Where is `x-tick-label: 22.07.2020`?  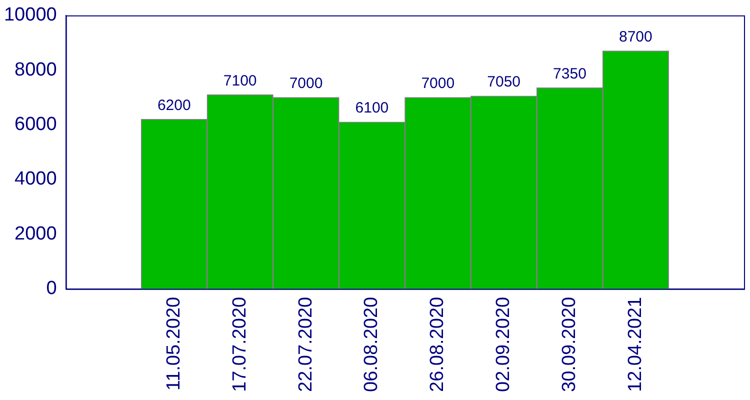 x-tick-label: 22.07.2020 is located at coordinates (305, 344).